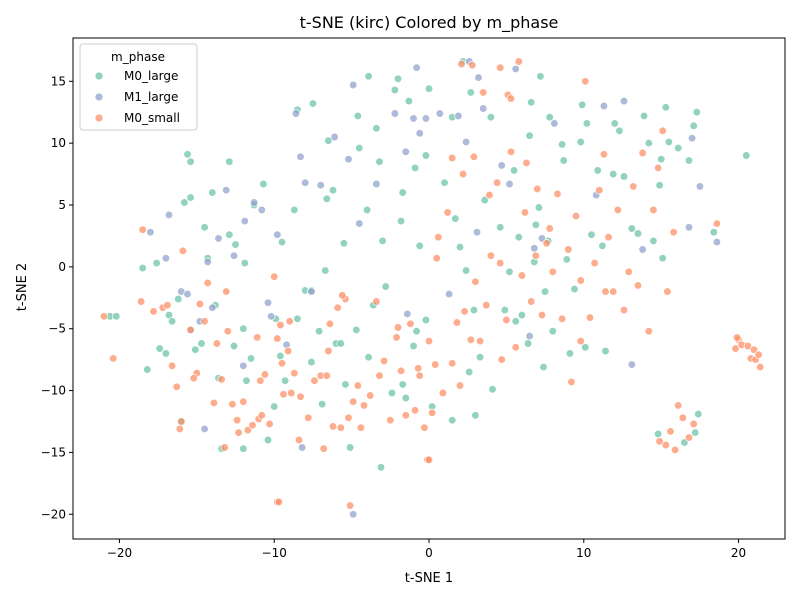 The image size is (800, 600). Describe the element at coordinates (738, 553) in the screenshot. I see `x-tick-label: 20` at that location.